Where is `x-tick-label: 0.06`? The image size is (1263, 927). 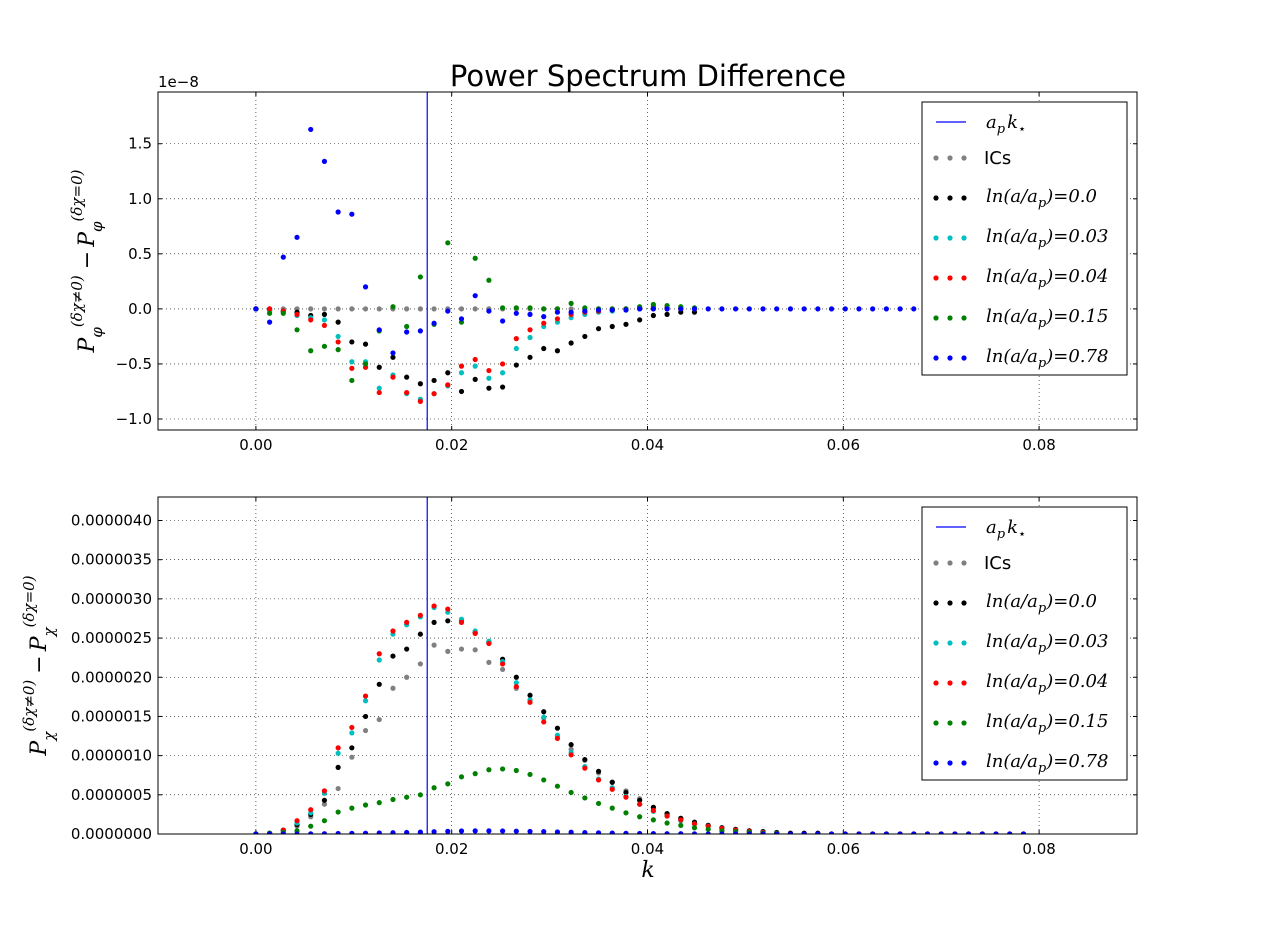
x-tick-label: 0.06 is located at coordinates (843, 445).